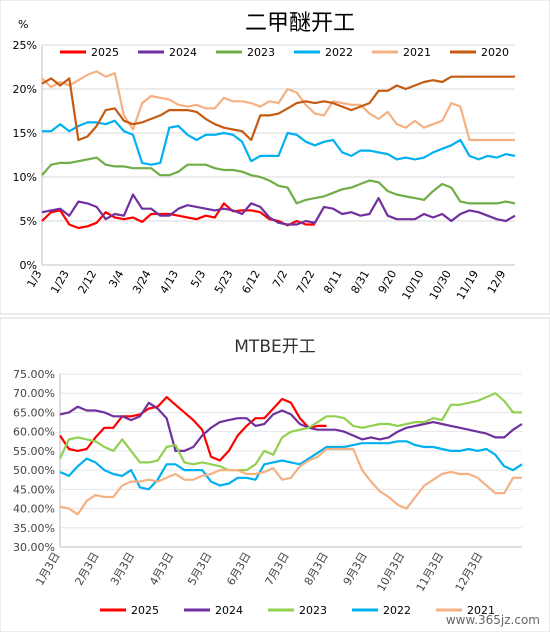 The height and width of the screenshot is (632, 550). What do you see at coordinates (284, 52) in the screenshot?
I see `chart-dme-legend: 2025 2024 2023 2022 2021 2020` at bounding box center [284, 52].